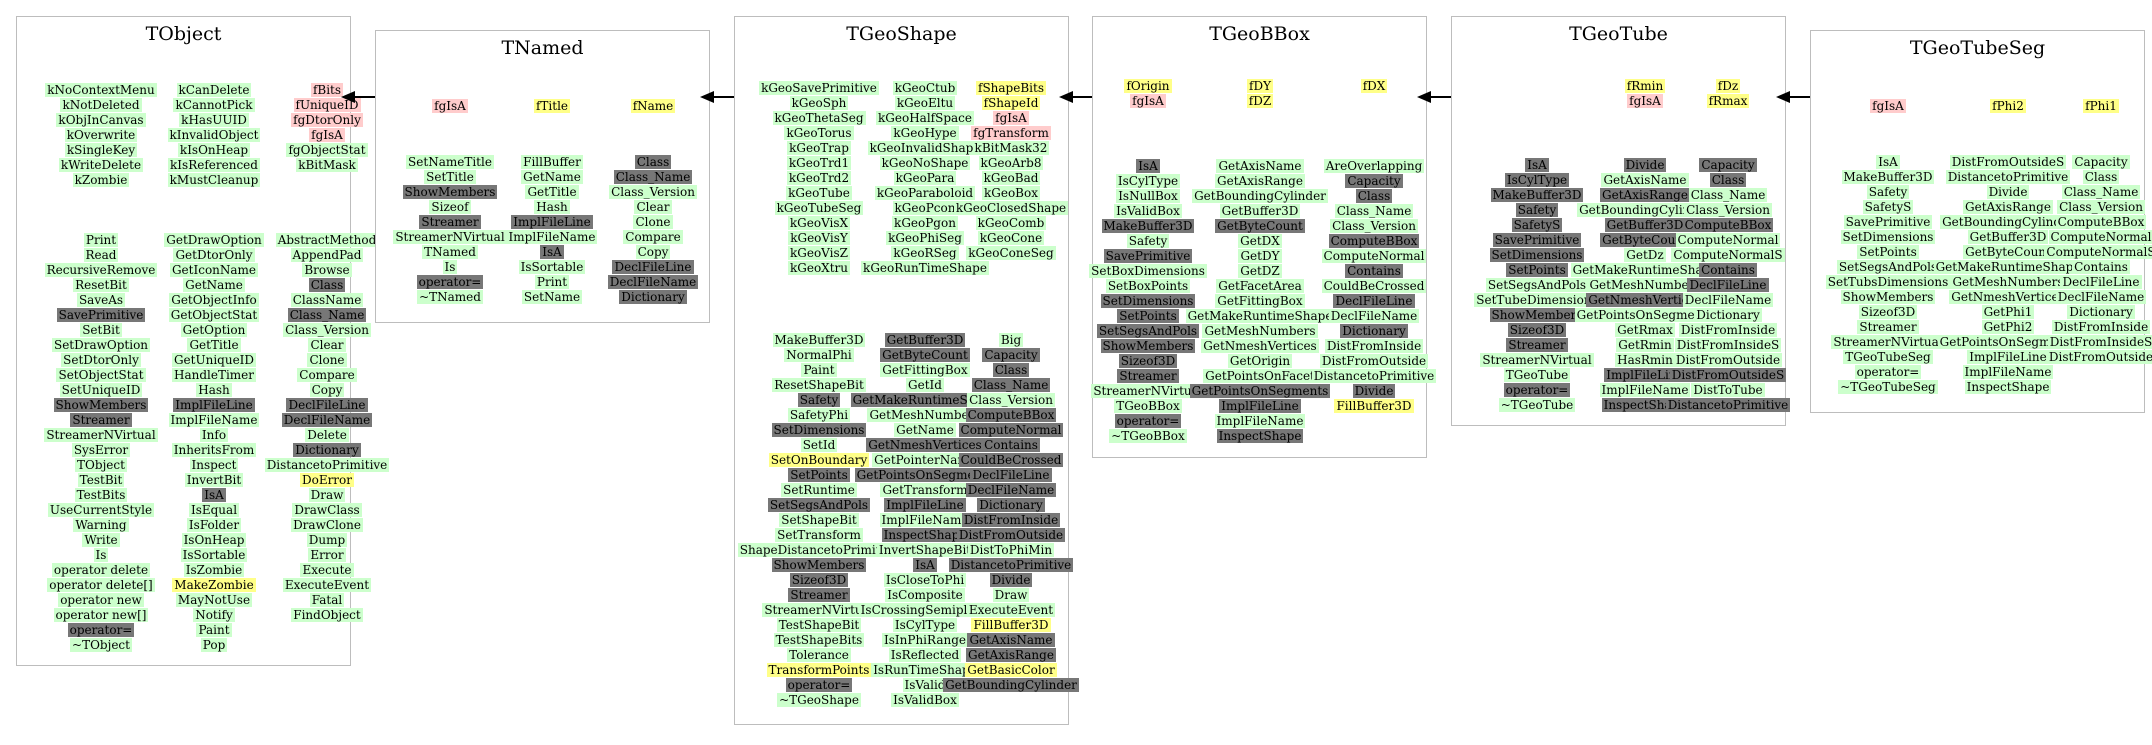  Describe the element at coordinates (101, 510) in the screenshot. I see `class-member: UseCurrentStyle` at that location.